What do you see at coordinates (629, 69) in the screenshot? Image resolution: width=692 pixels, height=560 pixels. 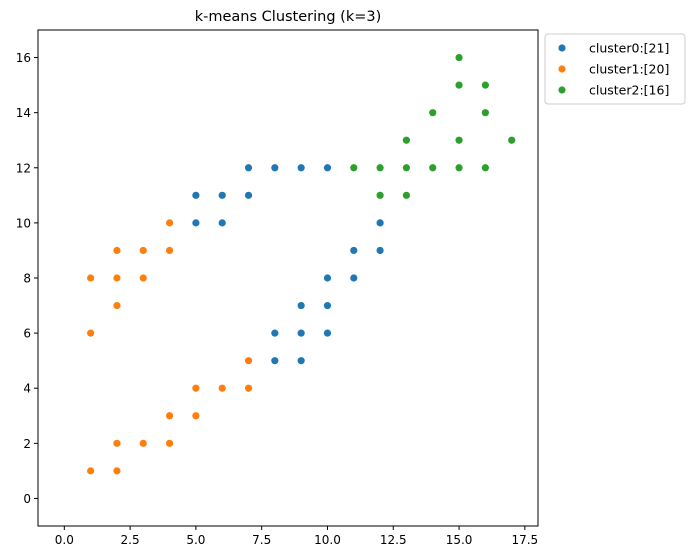 I see `legend-label: cluster1:[20]` at bounding box center [629, 69].